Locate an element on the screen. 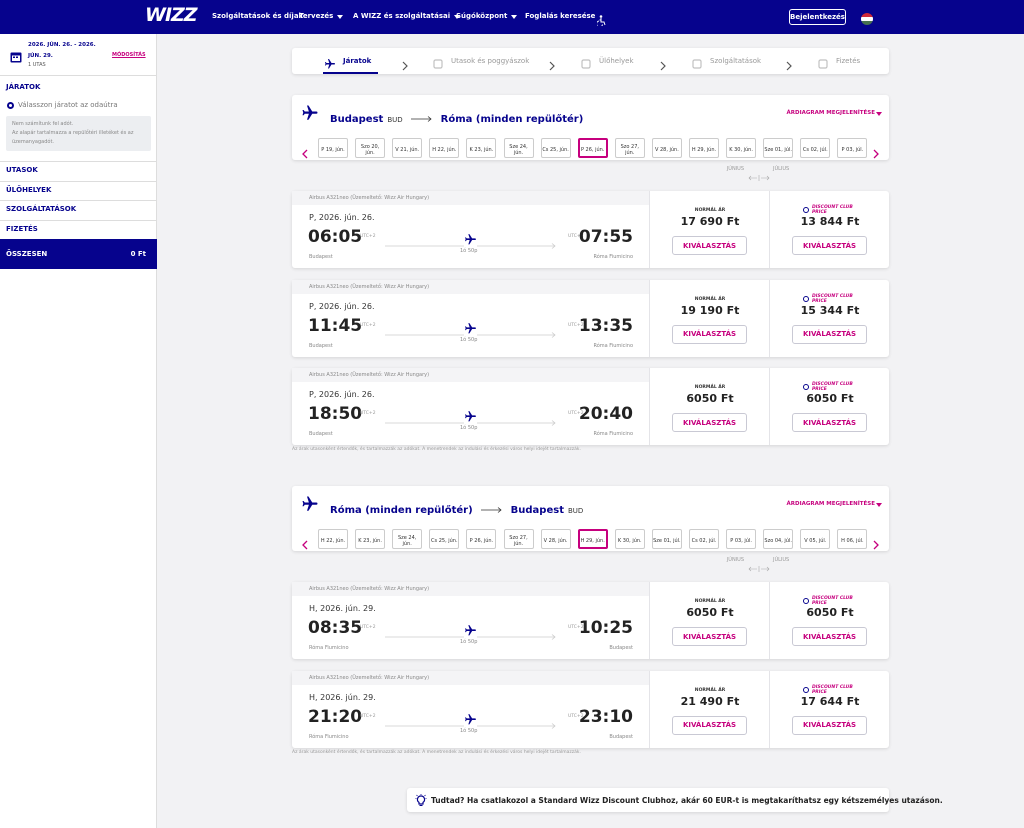 This screenshot has width=1024, height=828. date-tab: Szo 04, júl. is located at coordinates (778, 539).